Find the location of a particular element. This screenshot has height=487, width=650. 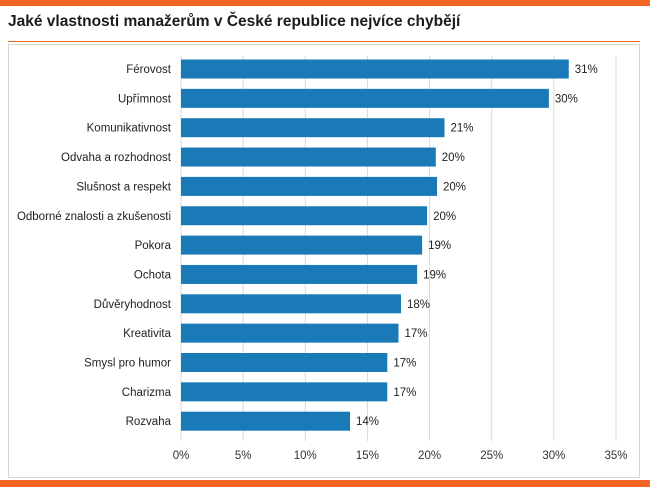

category-label: Odborné znalosti a zkušenosti is located at coordinates (94, 217).